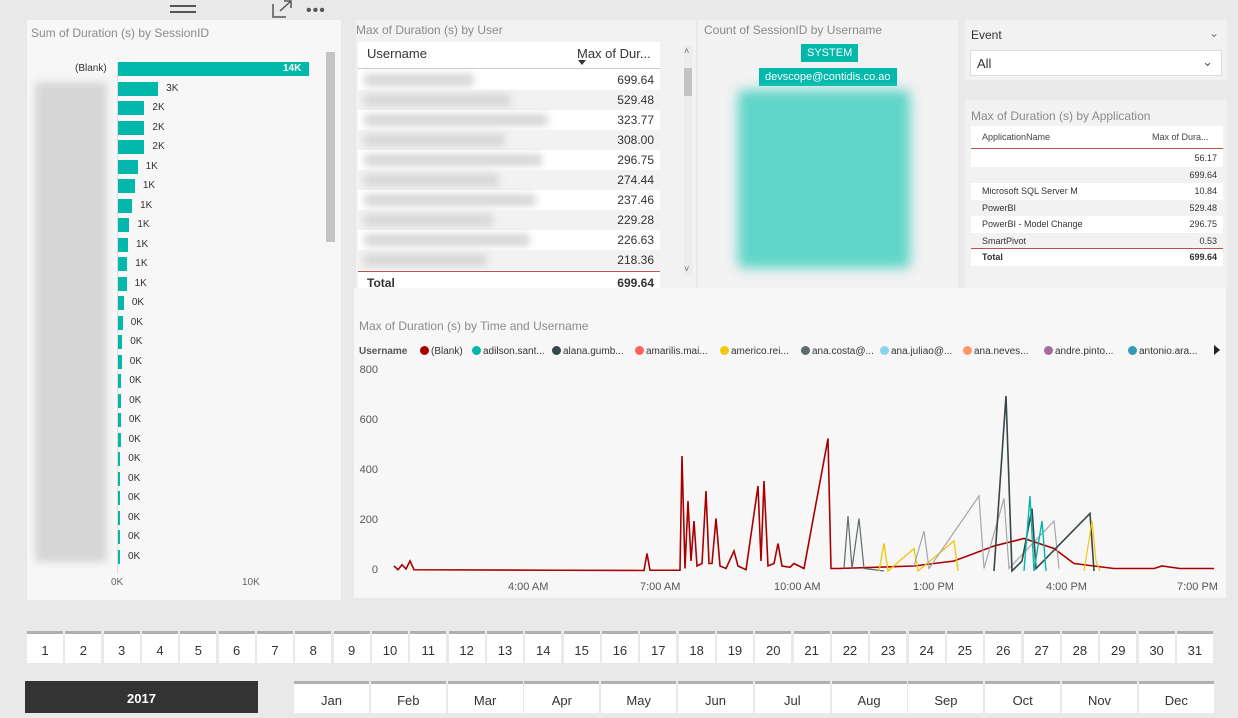 The width and height of the screenshot is (1238, 718). Describe the element at coordinates (1096, 63) in the screenshot. I see `event-dropdown: All ⌄` at that location.